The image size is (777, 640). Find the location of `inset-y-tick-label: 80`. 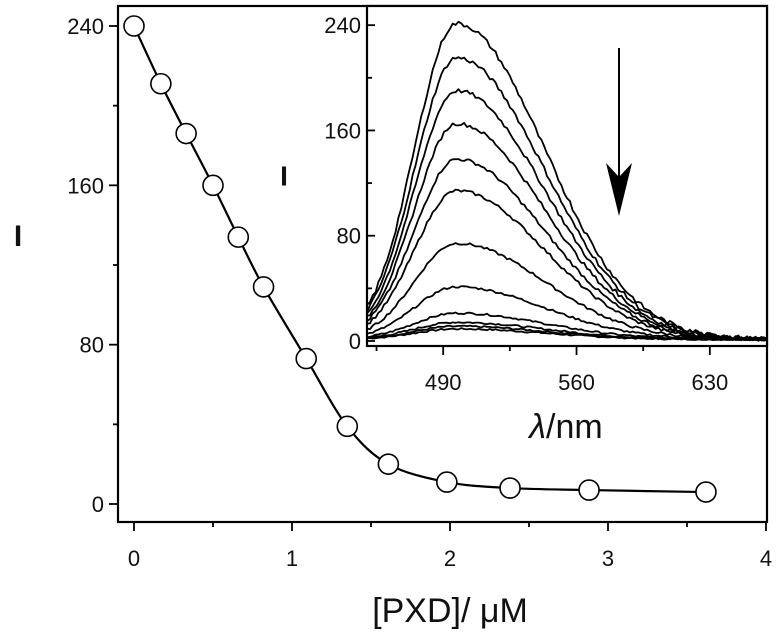

inset-y-tick-label: 80 is located at coordinates (349, 236).